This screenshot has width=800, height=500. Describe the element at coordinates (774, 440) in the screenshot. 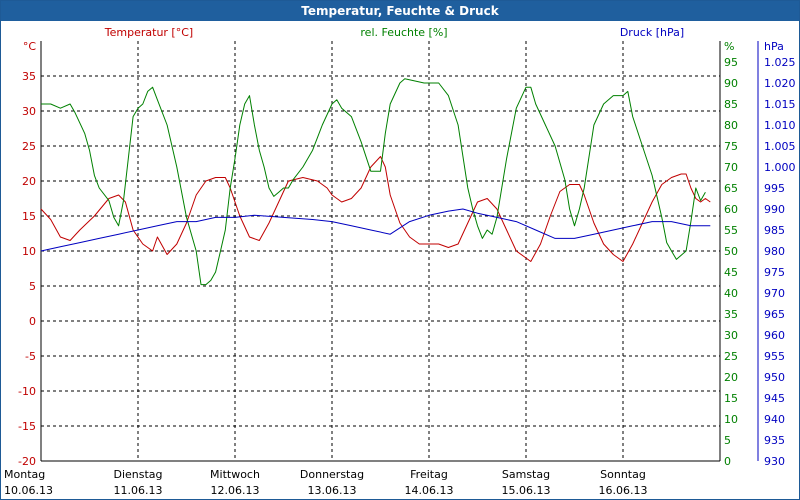

I see `pressure-tick-label: 935` at that location.